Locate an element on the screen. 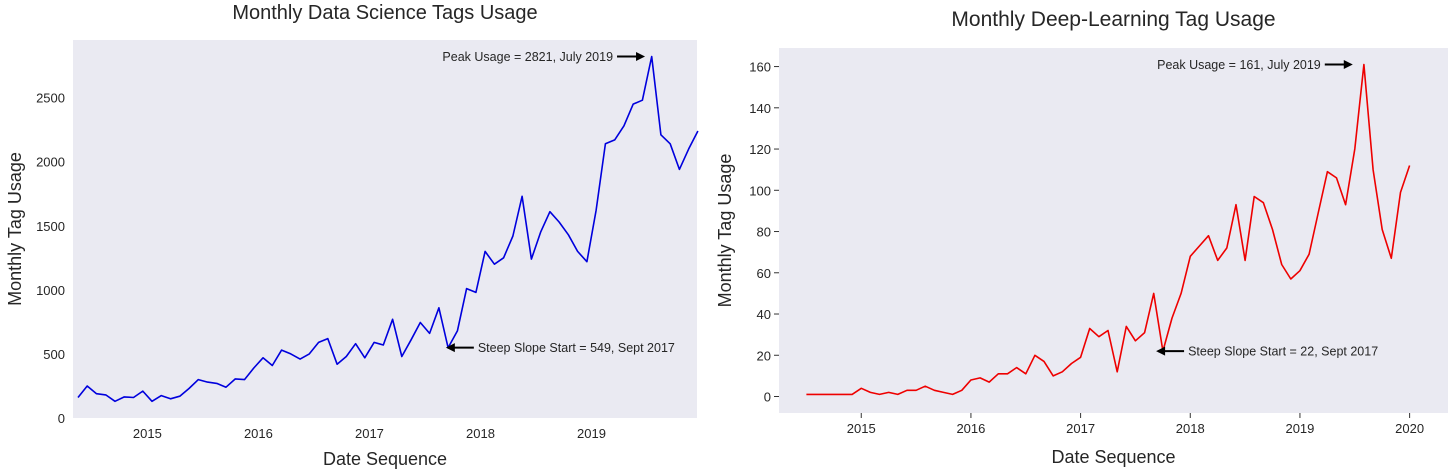 This screenshot has height=473, width=1454. y-tick-label: 100 is located at coordinates (760, 190).